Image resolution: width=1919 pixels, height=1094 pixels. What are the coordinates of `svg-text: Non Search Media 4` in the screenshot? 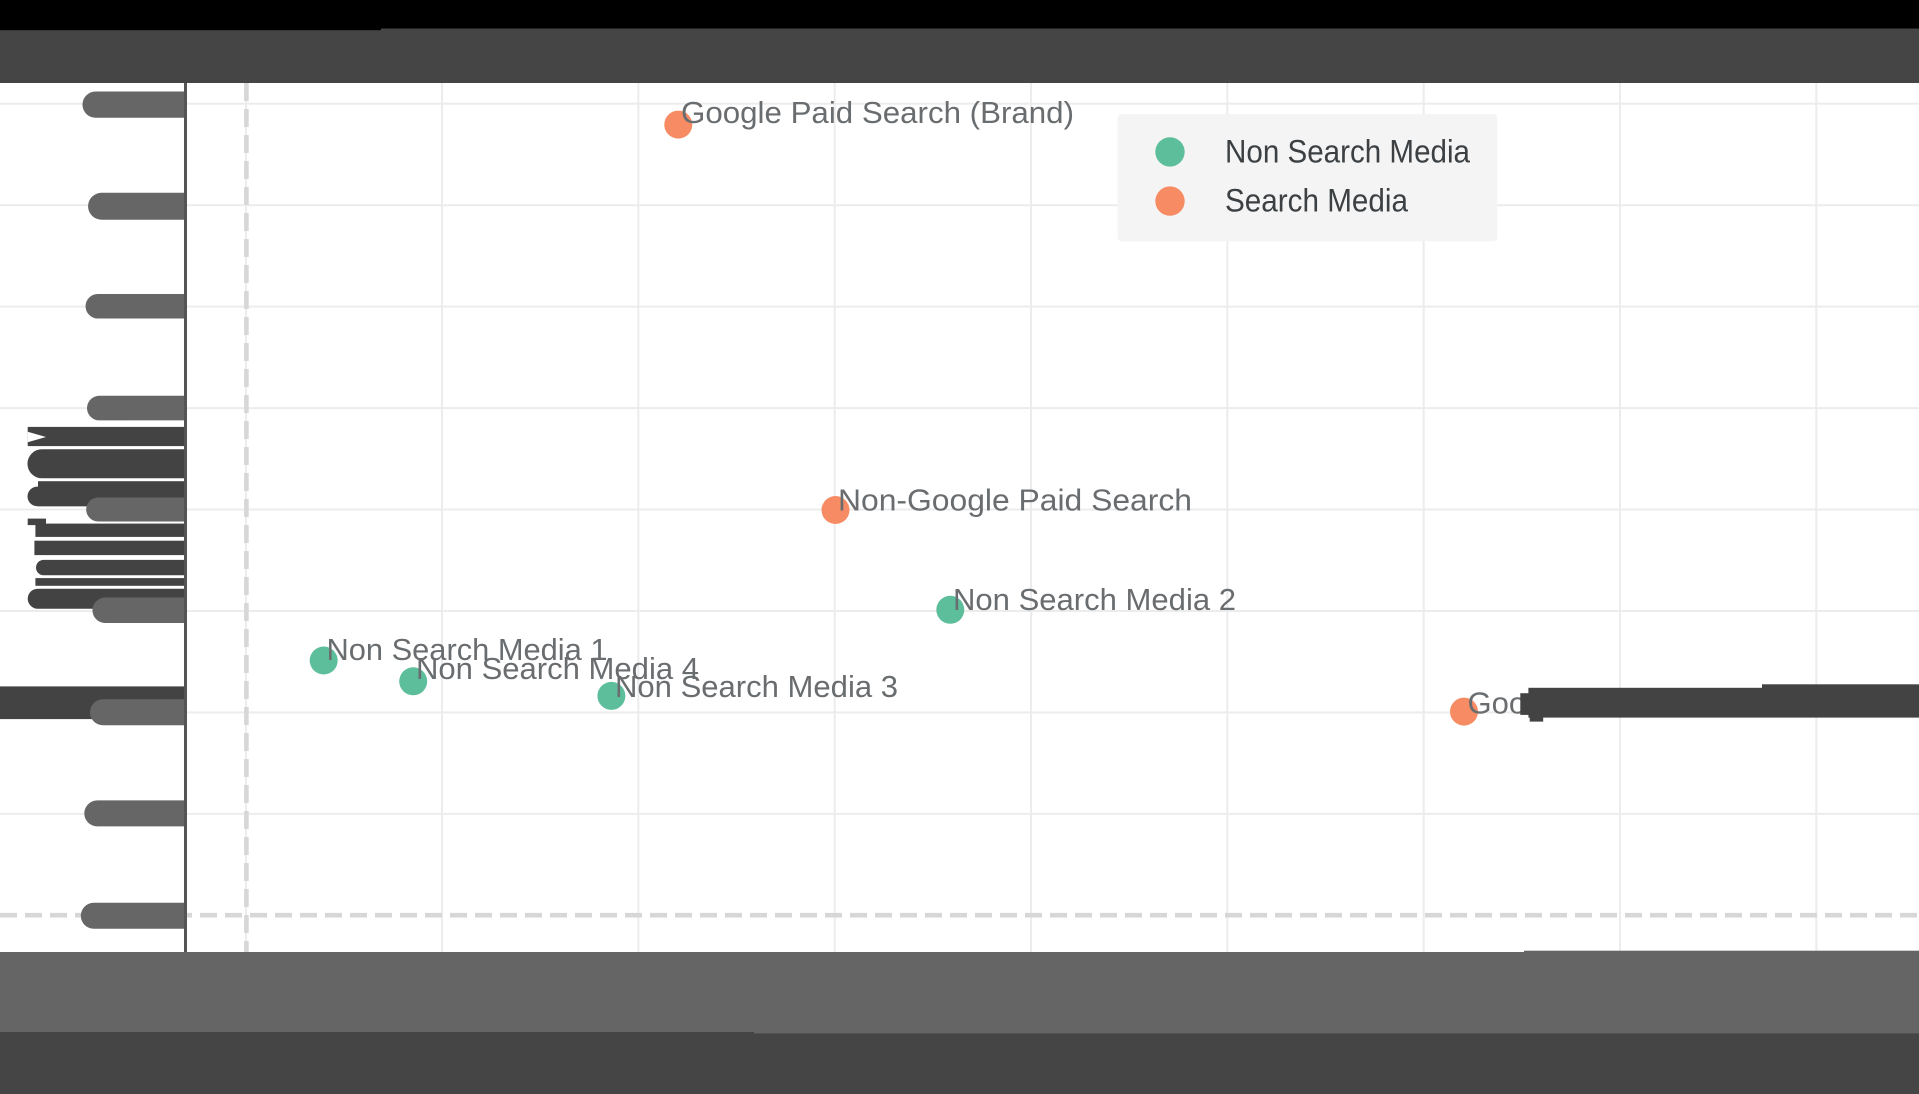 It's located at (557, 668).